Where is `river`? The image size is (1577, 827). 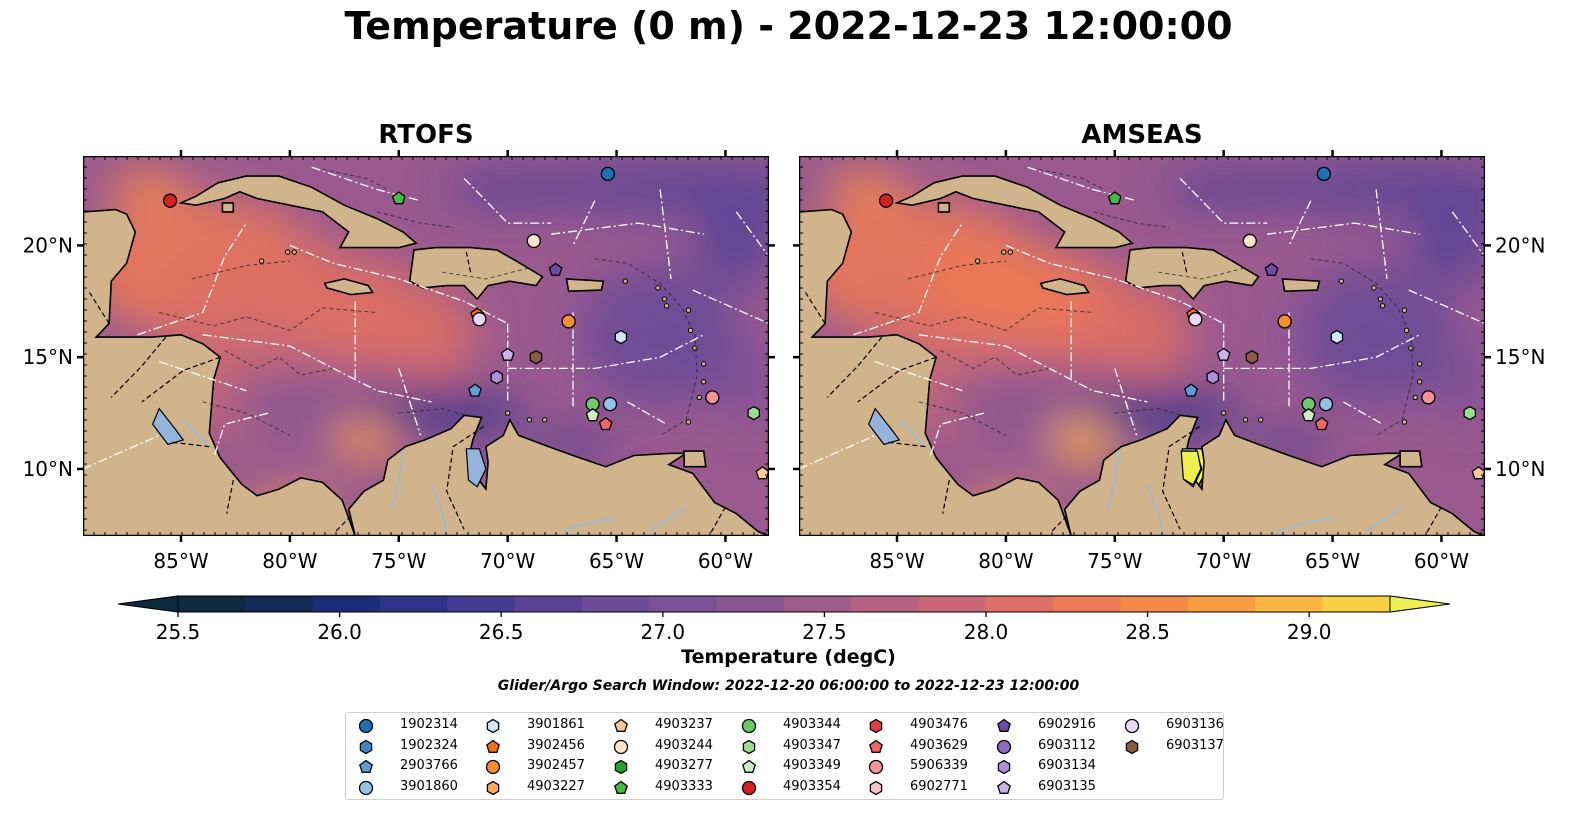 river is located at coordinates (1114, 480).